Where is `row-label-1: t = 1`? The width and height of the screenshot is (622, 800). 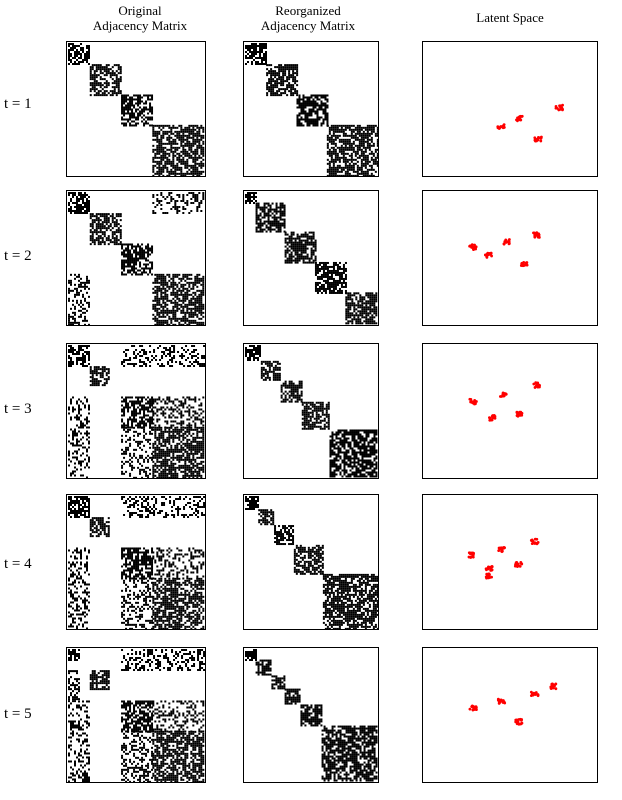 row-label-1: t = 1 is located at coordinates (18, 104).